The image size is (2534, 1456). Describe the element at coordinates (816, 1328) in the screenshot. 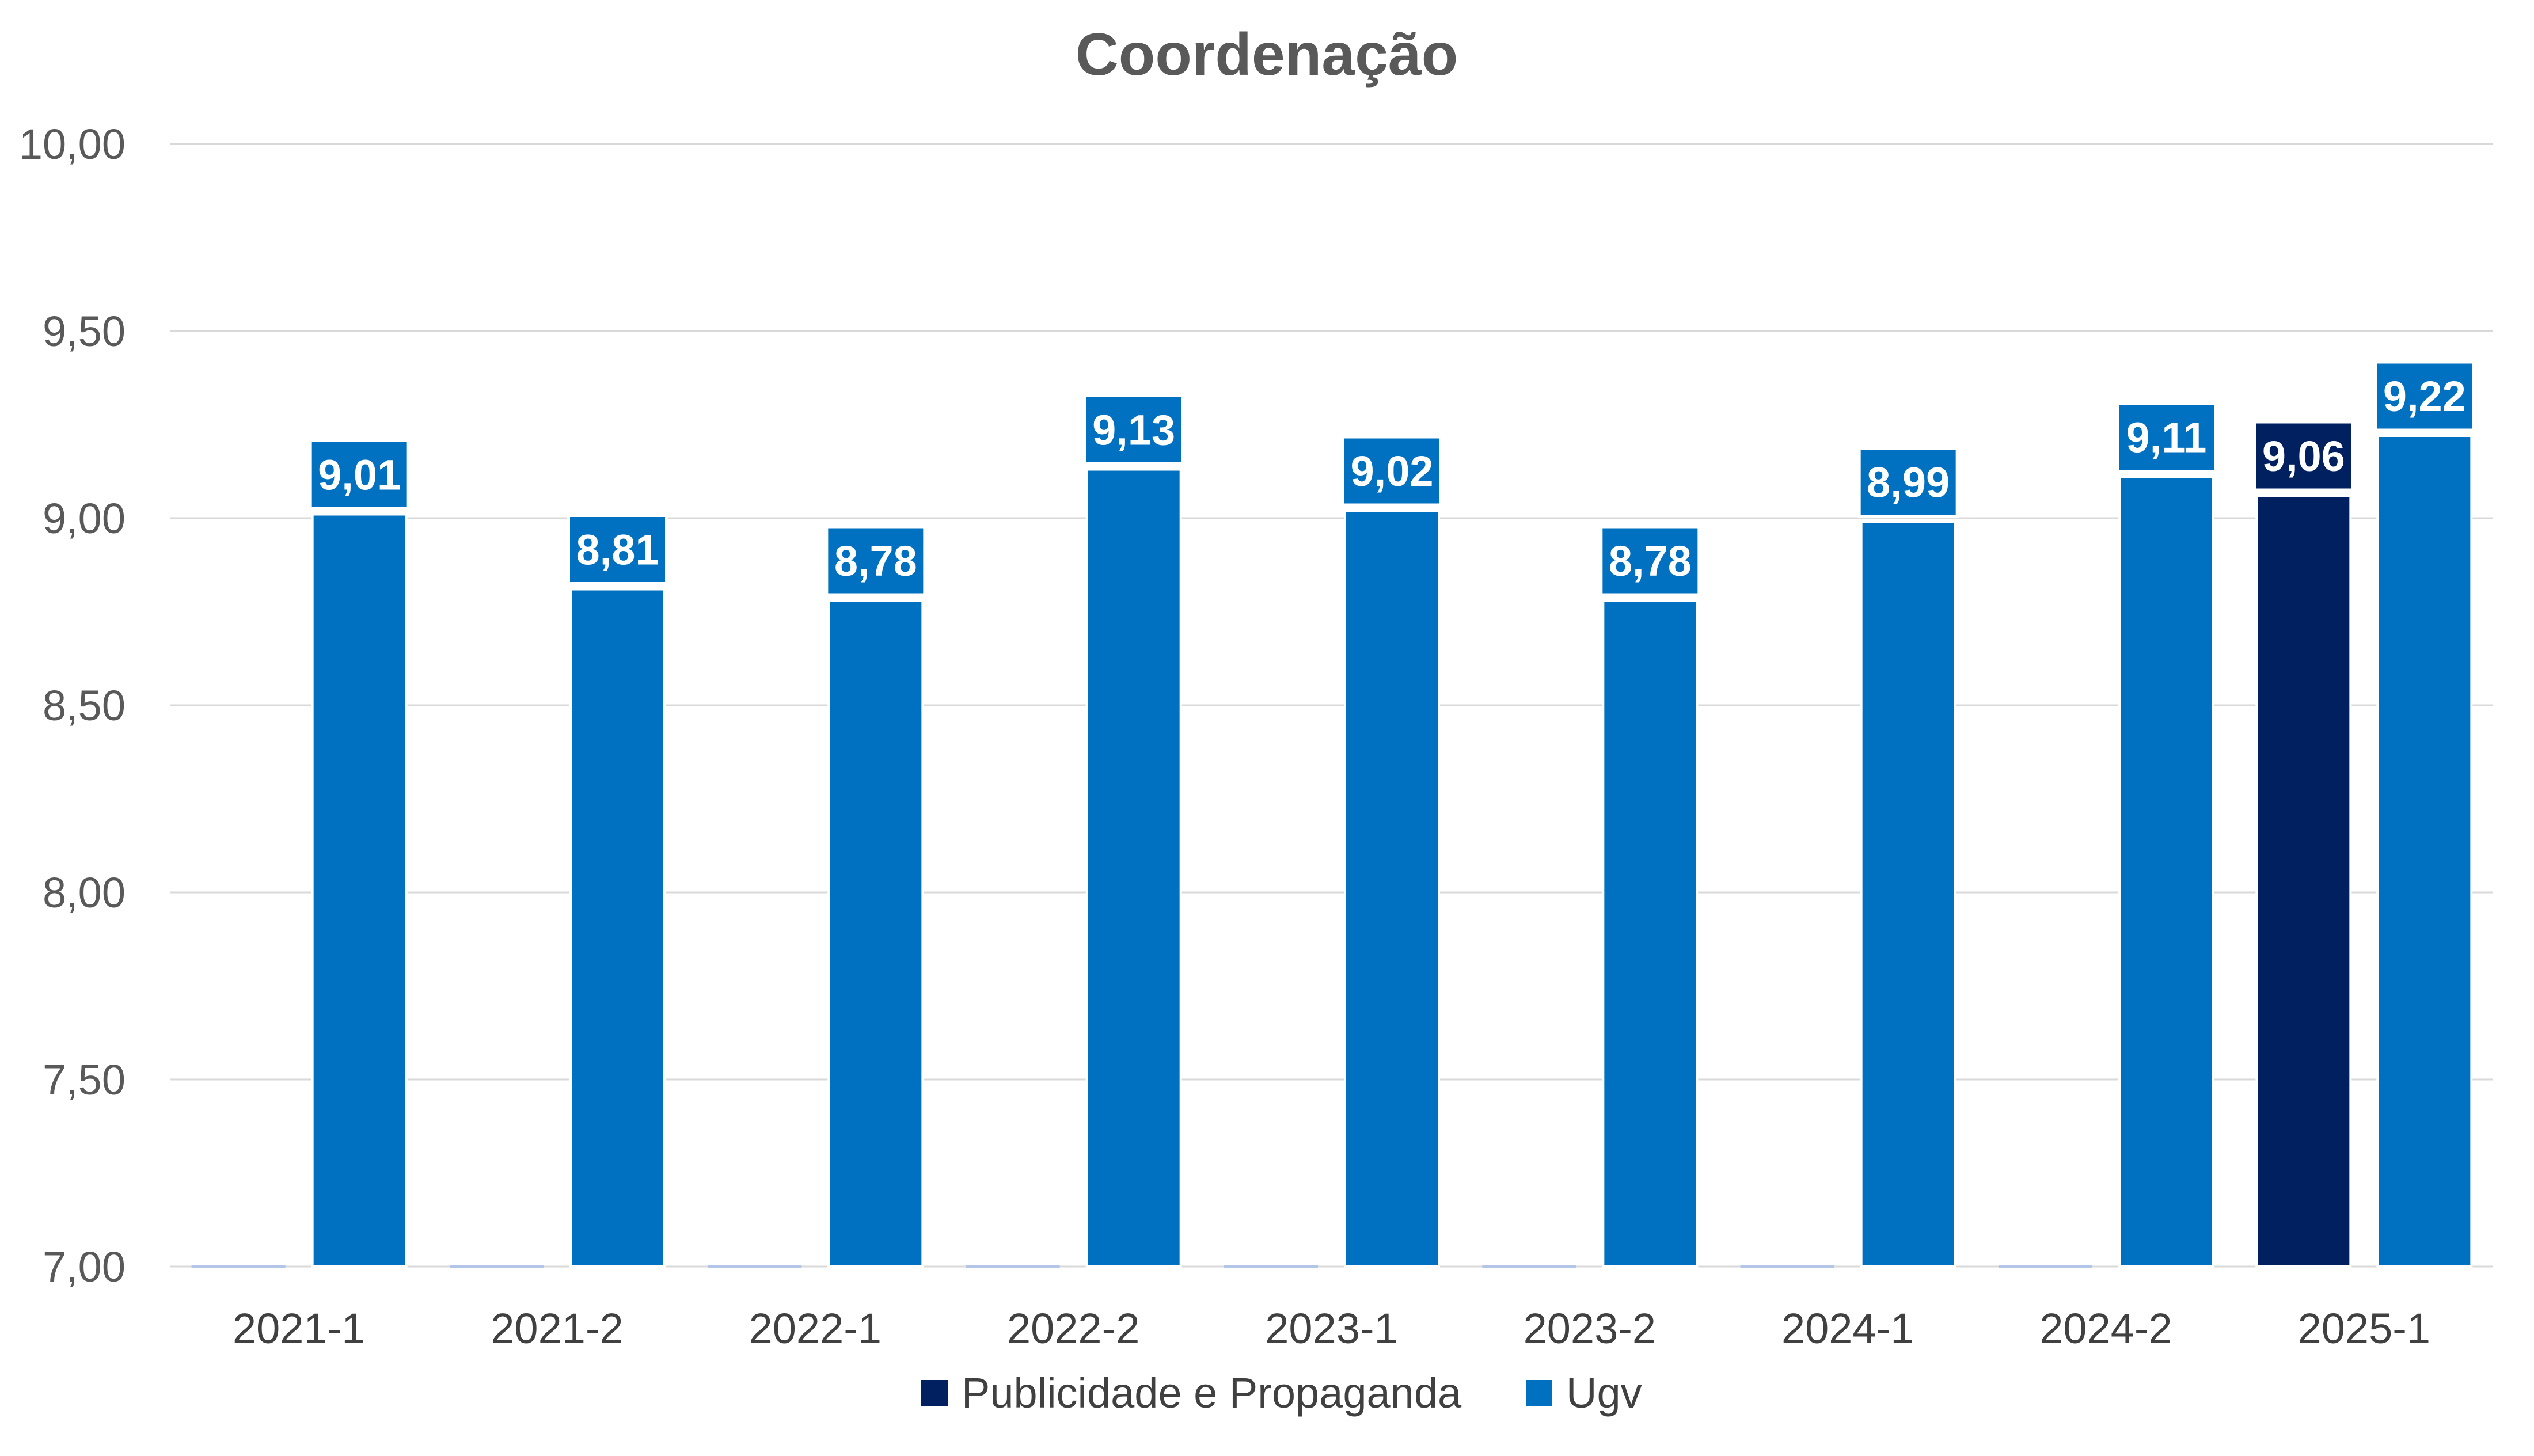

I see `x-tick-label: 2022-1` at that location.